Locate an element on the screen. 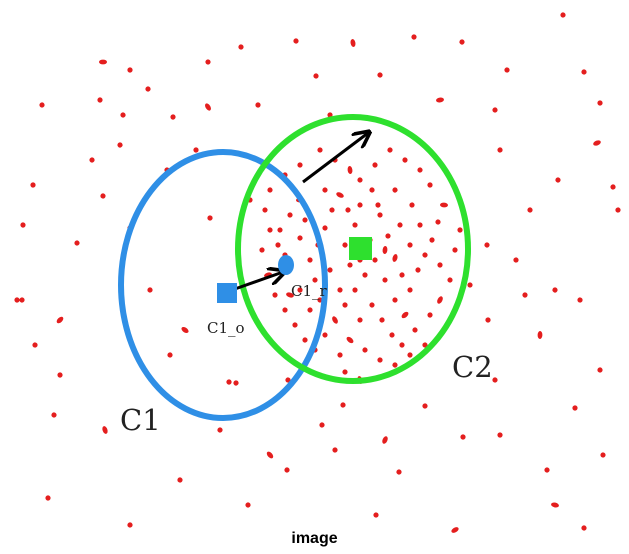  original-centroid-marker is located at coordinates (227, 293).